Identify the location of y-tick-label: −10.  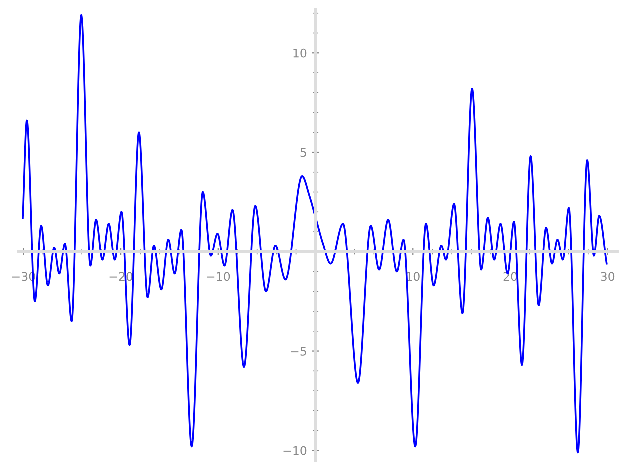
(295, 451).